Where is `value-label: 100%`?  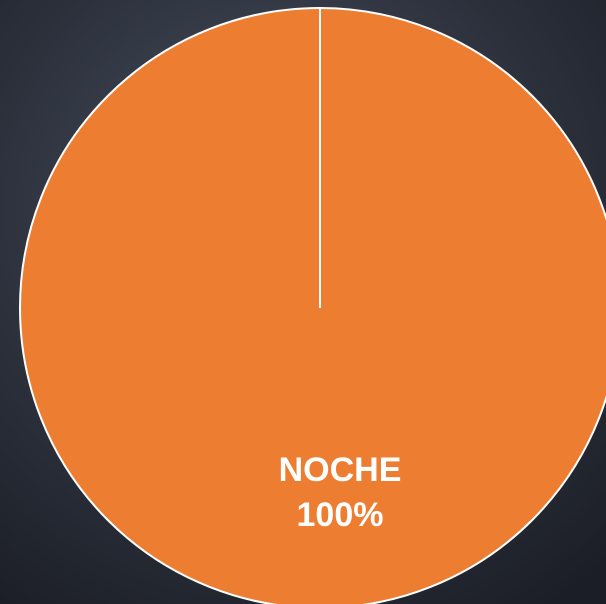
value-label: 100% is located at coordinates (340, 515).